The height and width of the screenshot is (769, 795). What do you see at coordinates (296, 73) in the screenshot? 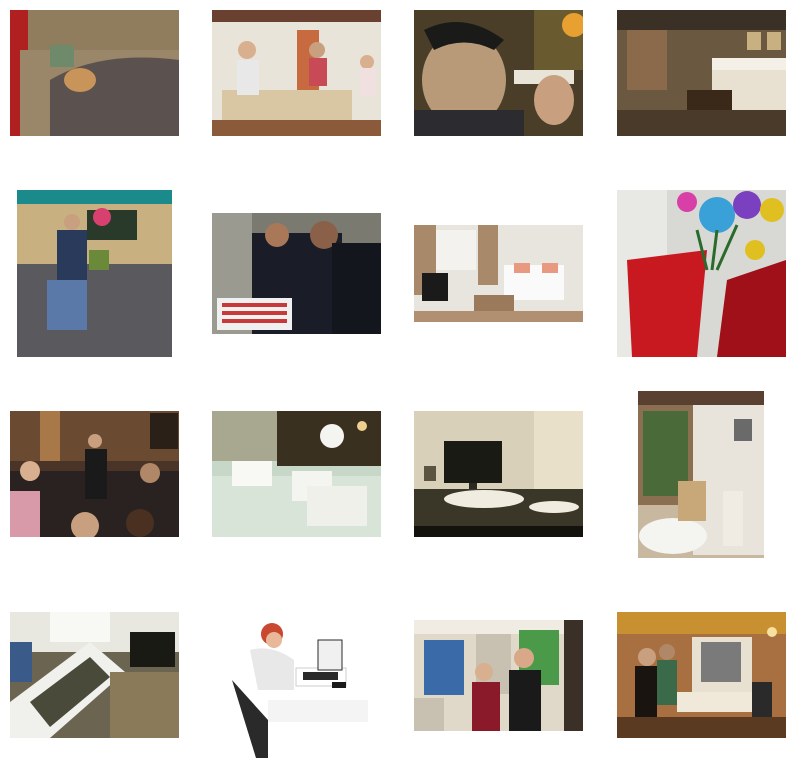
I see `photo-living-room-people` at bounding box center [296, 73].